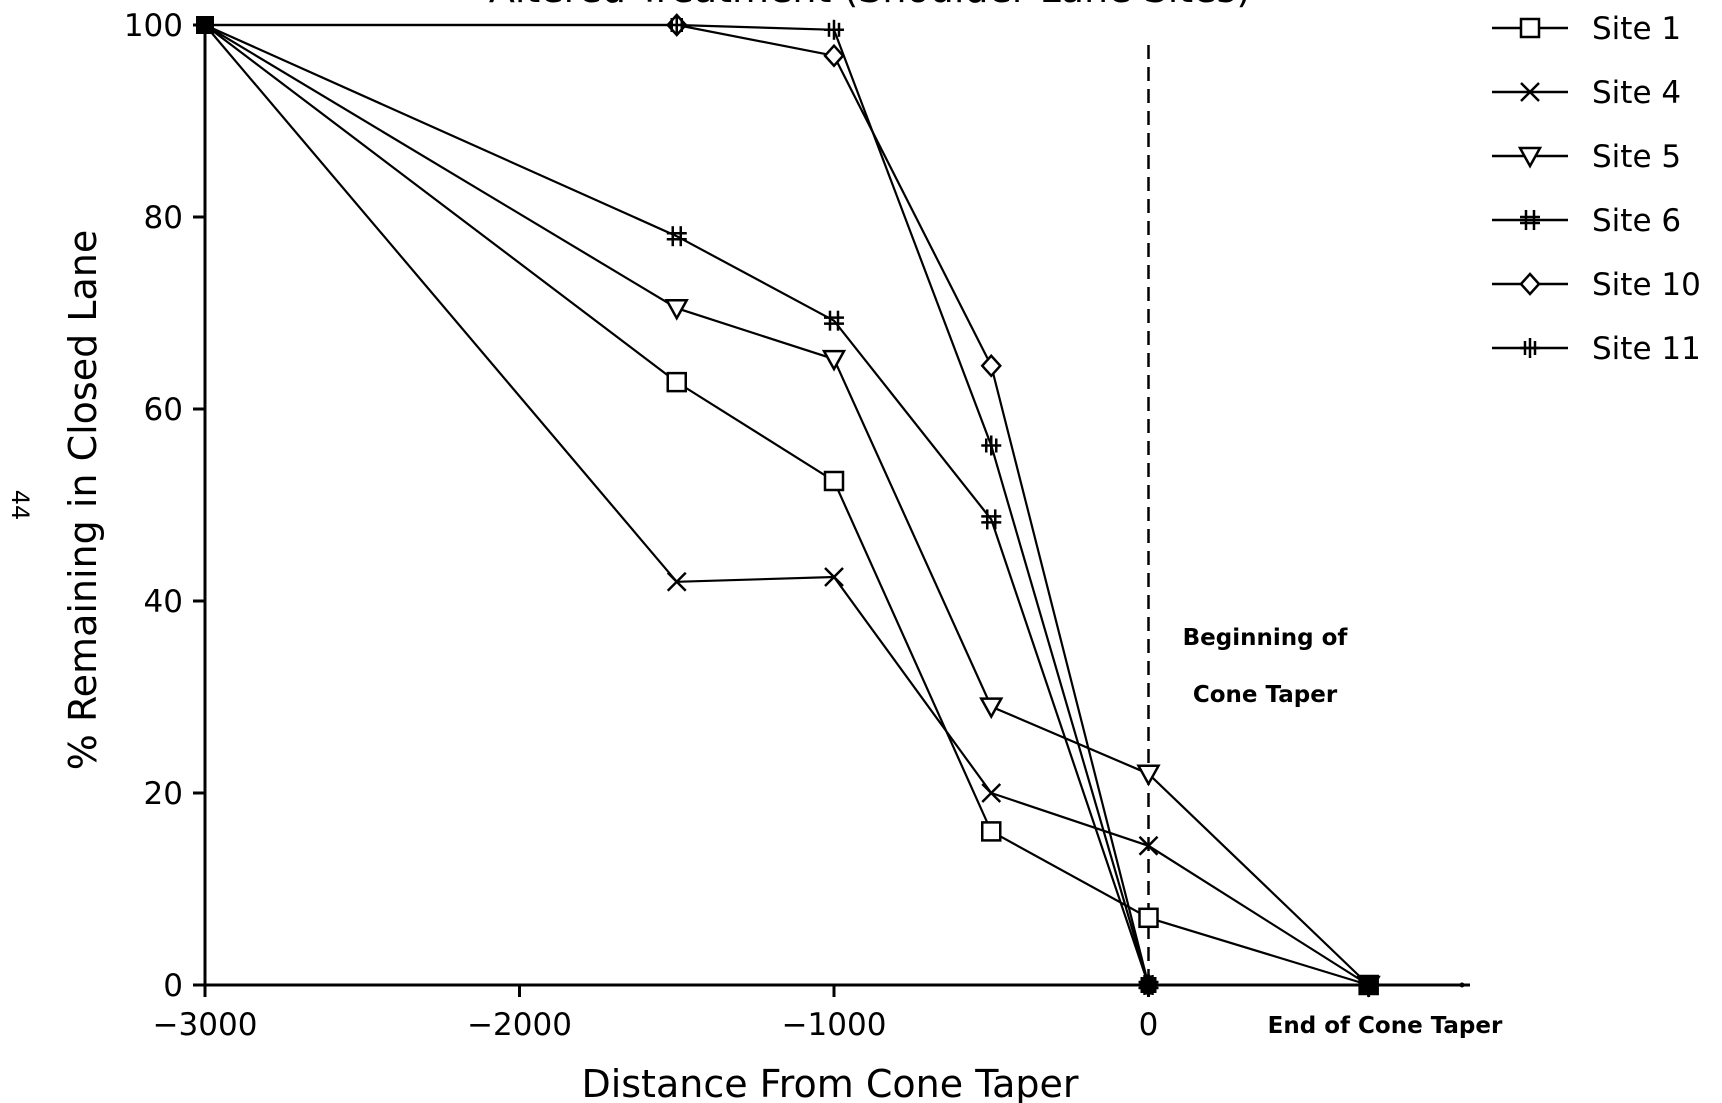 The image size is (1722, 1103). Describe the element at coordinates (519, 1025) in the screenshot. I see `x-tick-label: −2000` at that location.